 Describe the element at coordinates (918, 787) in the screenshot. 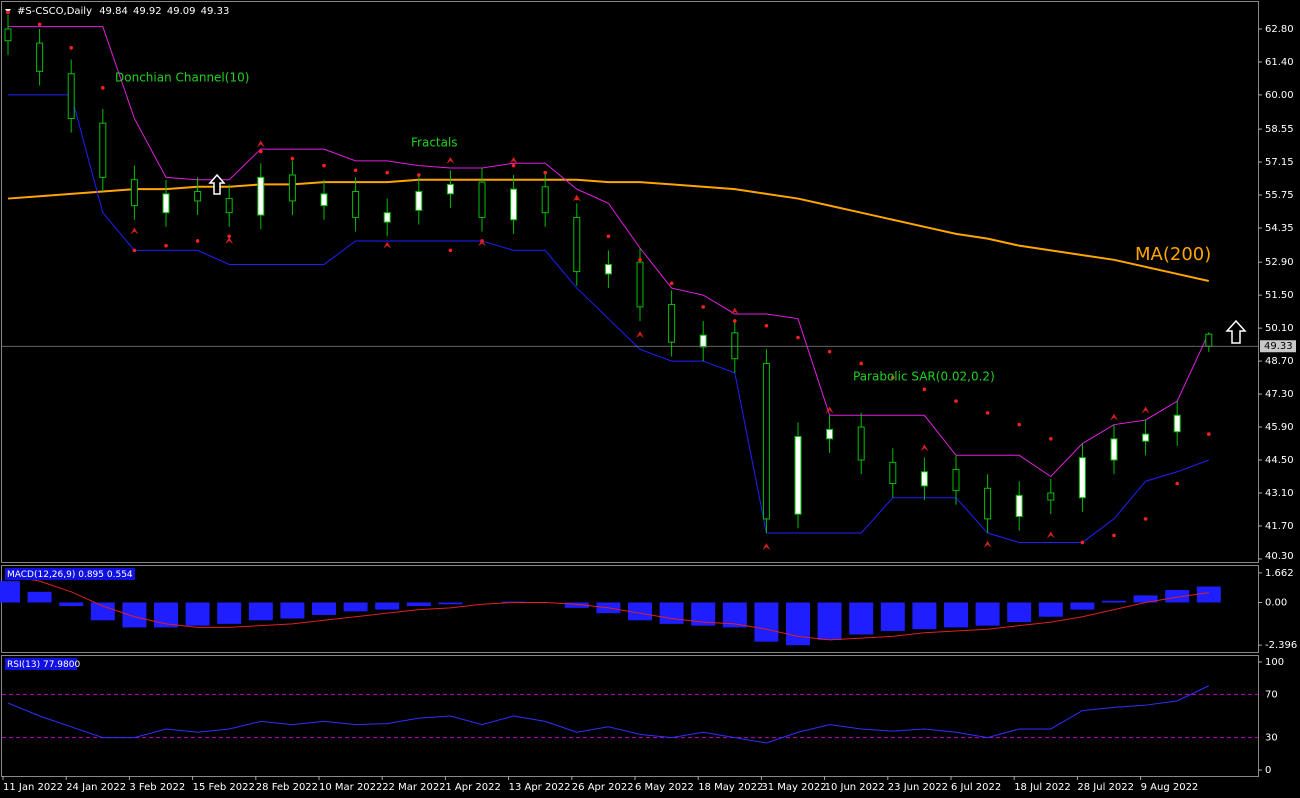

I see `x-tick-label: 23 Jun 2022` at that location.